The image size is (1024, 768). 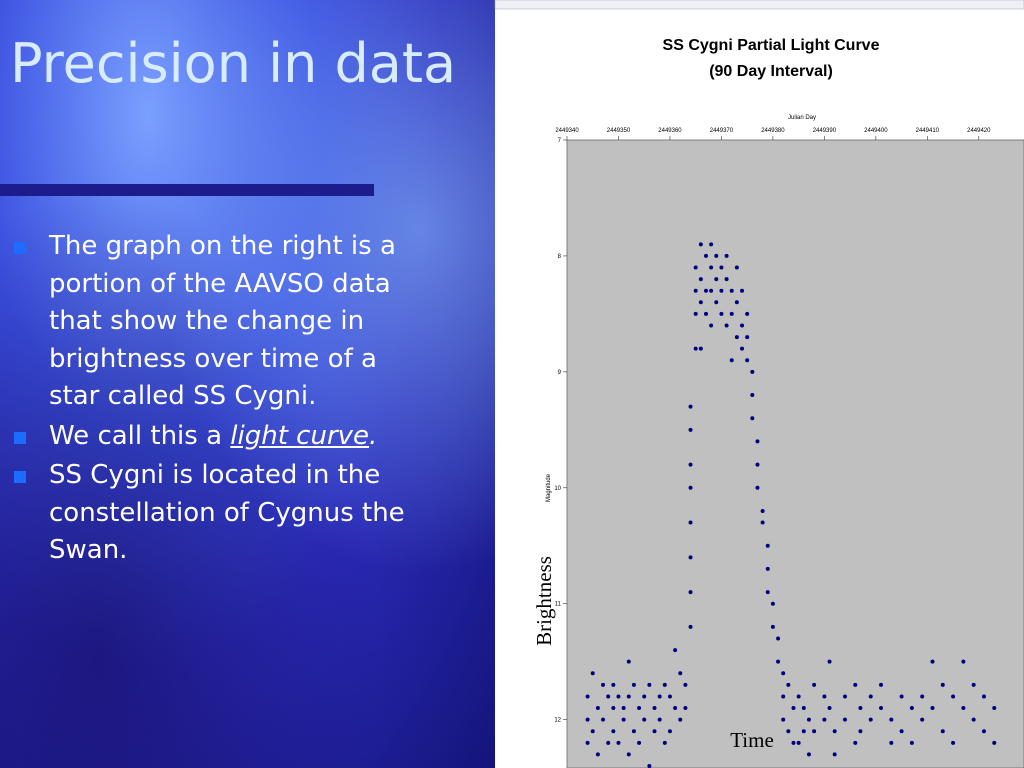 I want to click on y-tick-label: 12, so click(x=557, y=721).